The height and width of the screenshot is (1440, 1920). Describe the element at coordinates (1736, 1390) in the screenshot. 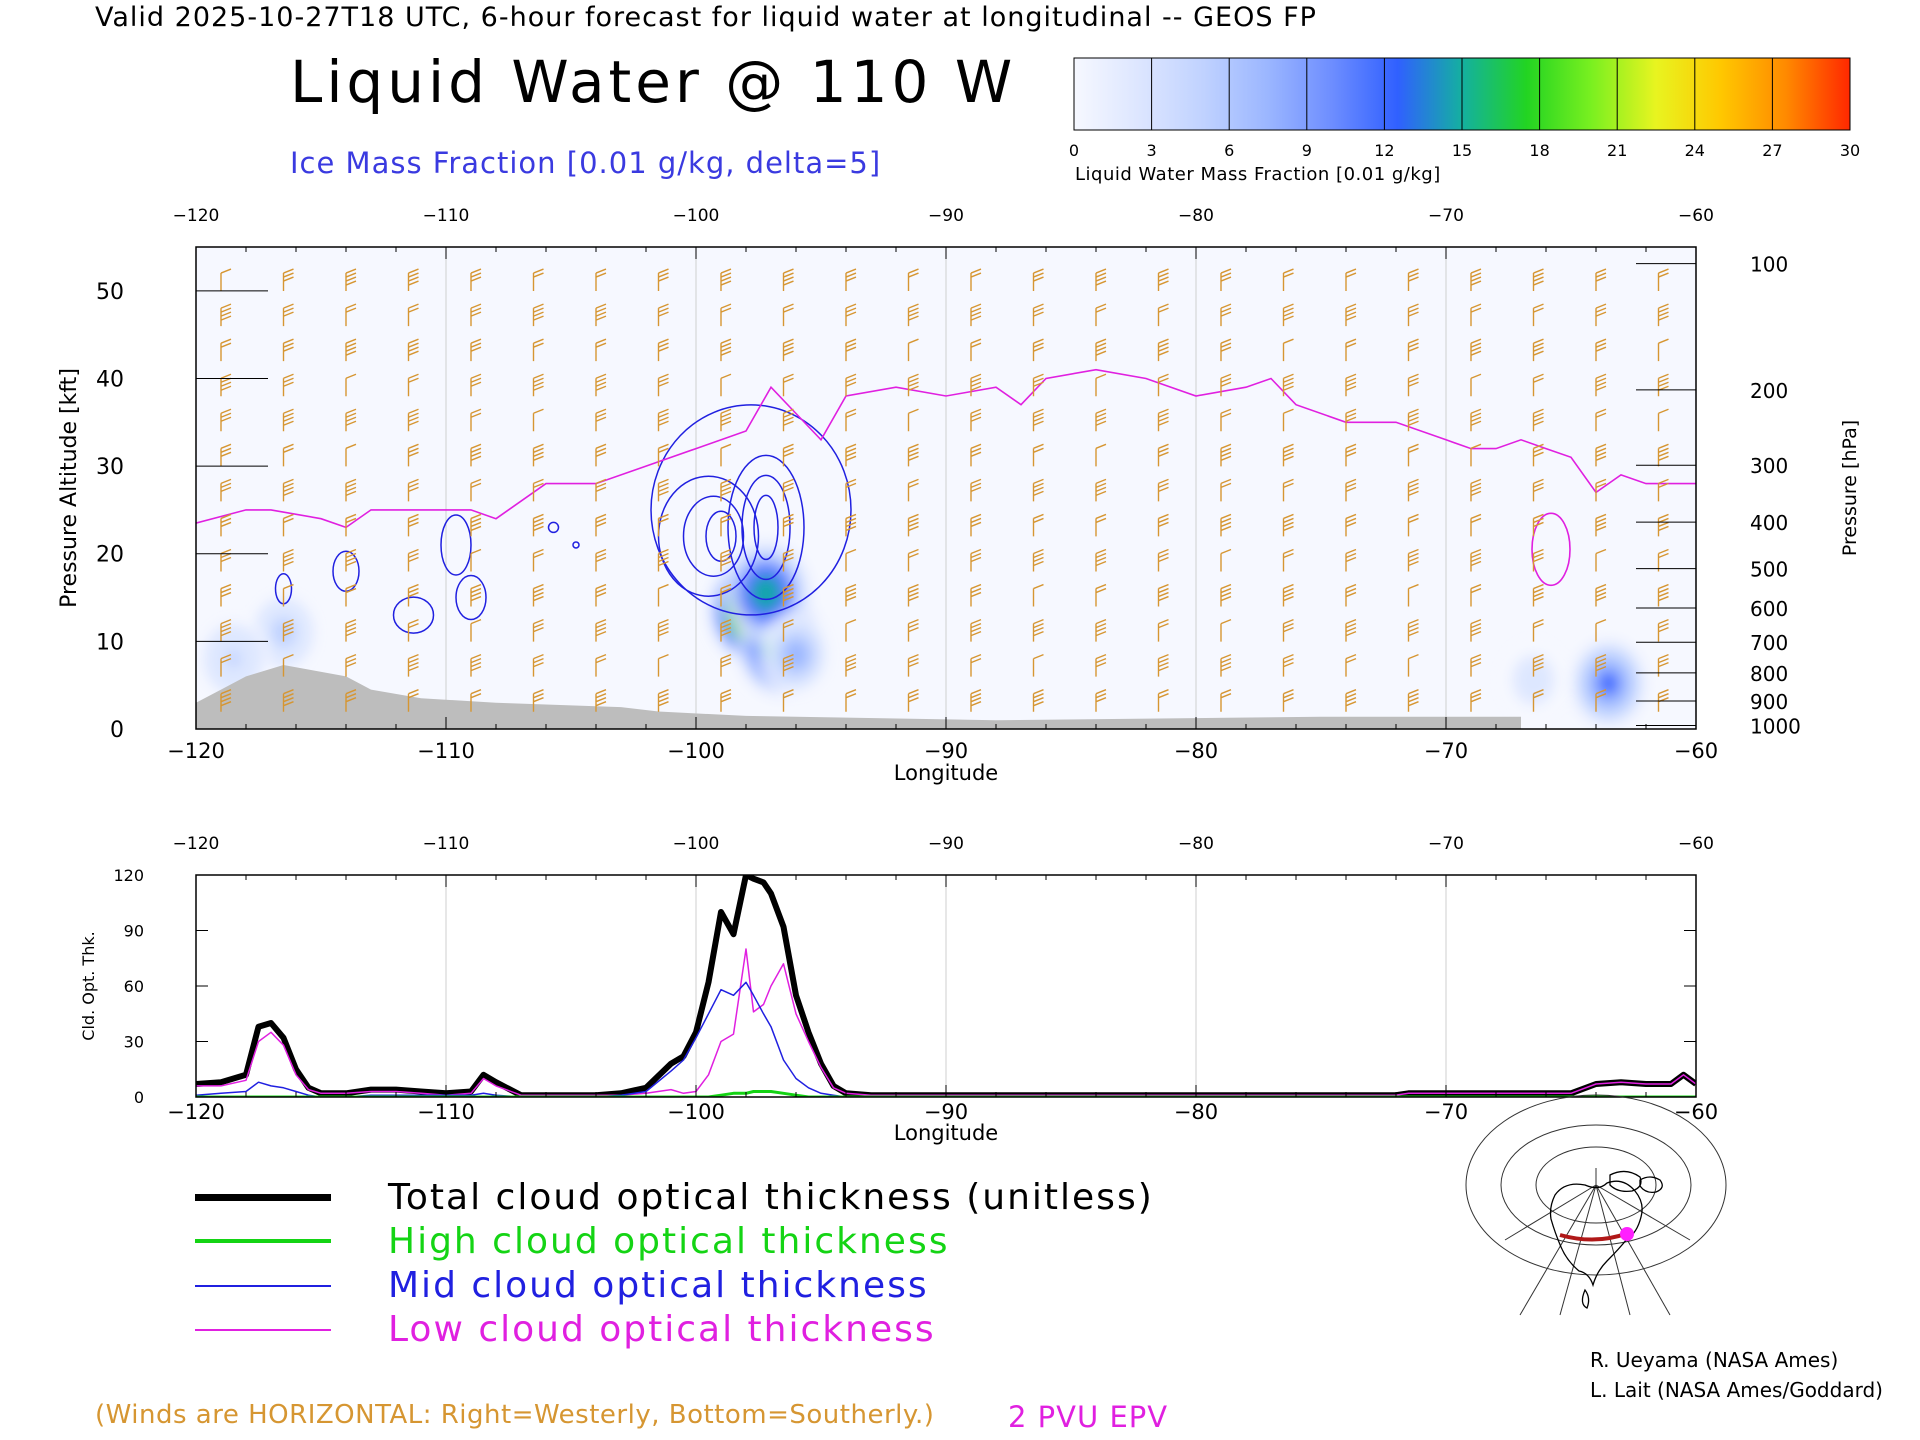

I see `credit-line-2: L. Lait (NASA Ames/Goddard)` at that location.